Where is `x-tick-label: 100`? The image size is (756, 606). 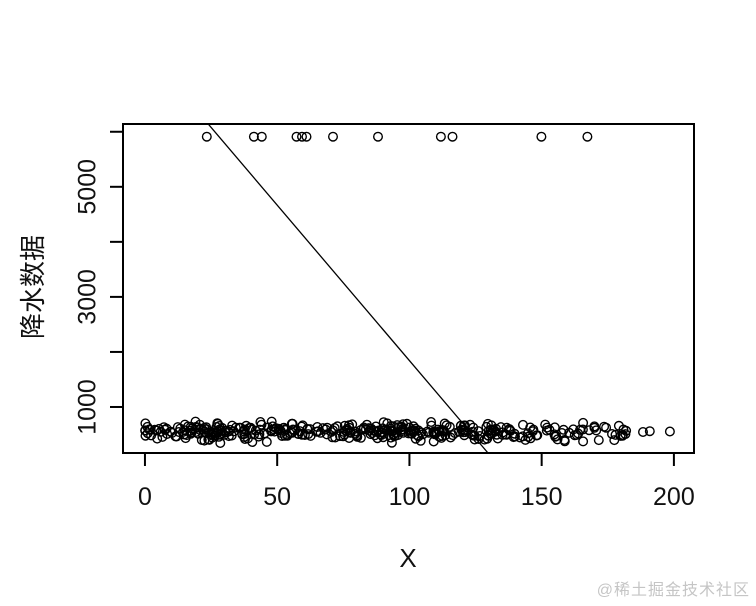
x-tick-label: 100 is located at coordinates (410, 497).